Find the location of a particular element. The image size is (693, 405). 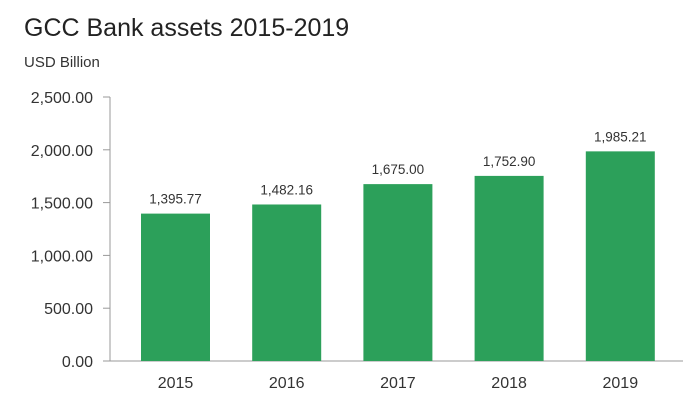

chart-subtitle: USD Billion is located at coordinates (62, 62).